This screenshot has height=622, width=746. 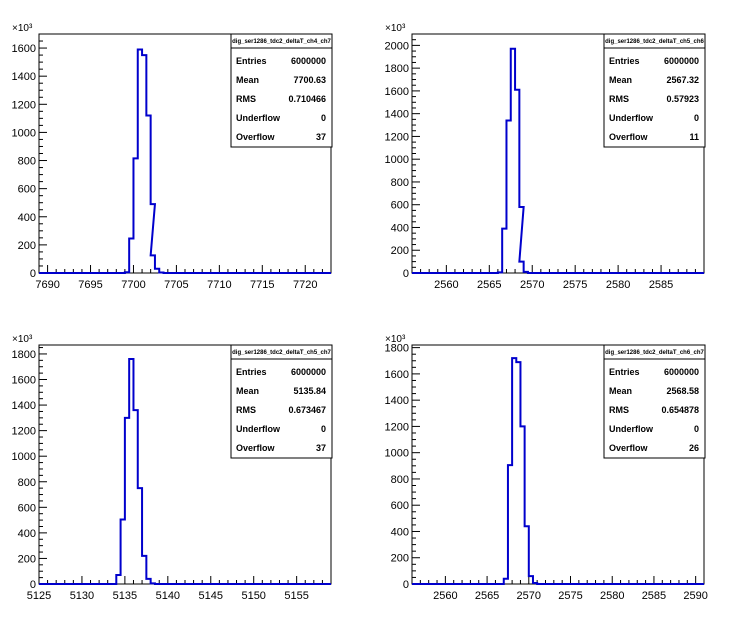 What do you see at coordinates (90, 285) in the screenshot?
I see `x-tick-label: 7695` at bounding box center [90, 285].